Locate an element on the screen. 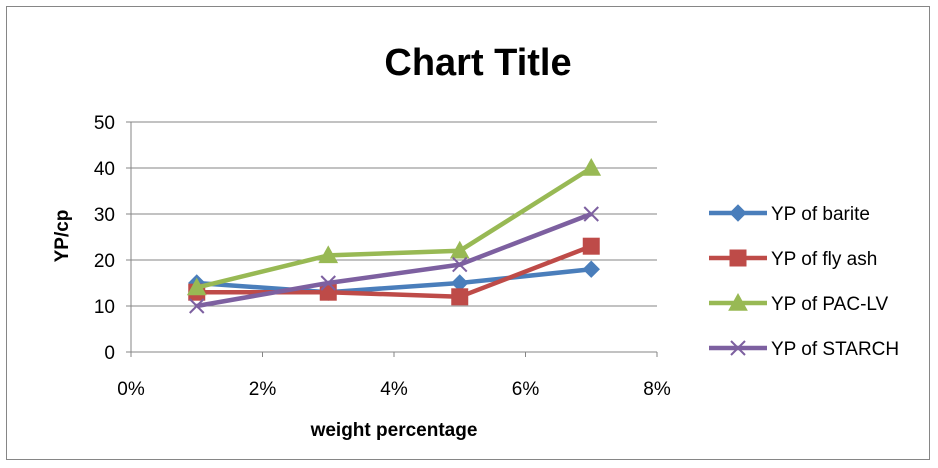  chart-title: Chart Title is located at coordinates (477, 63).